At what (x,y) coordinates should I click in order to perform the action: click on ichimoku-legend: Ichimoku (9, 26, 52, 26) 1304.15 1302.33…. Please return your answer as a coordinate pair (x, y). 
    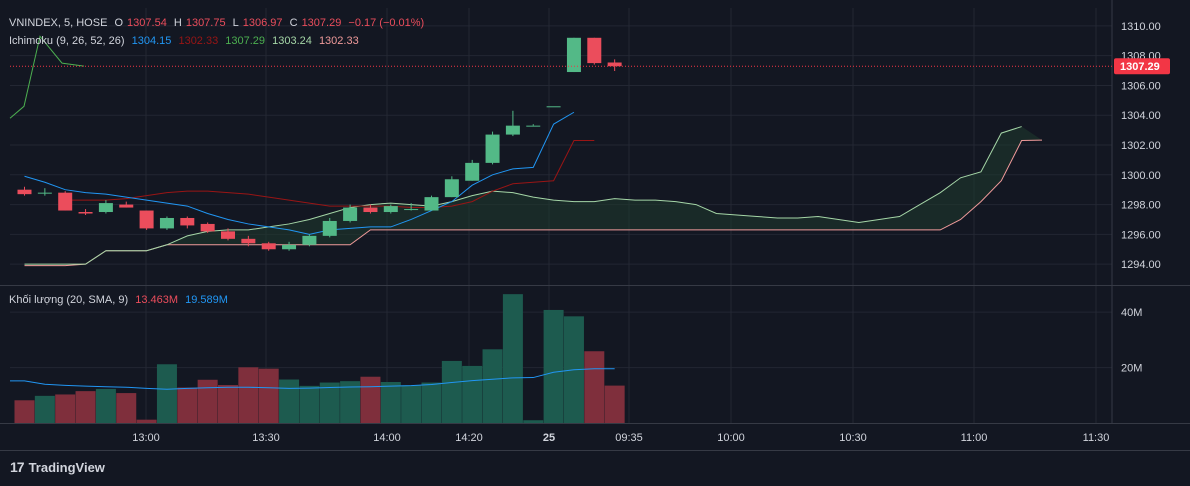
    Looking at the image, I should click on (186, 41).